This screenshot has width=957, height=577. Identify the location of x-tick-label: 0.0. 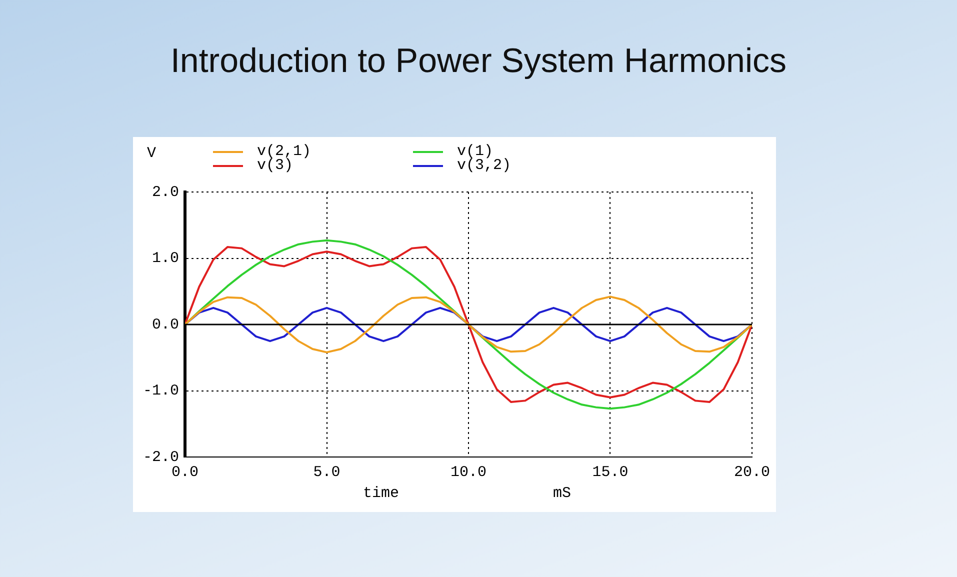
(185, 472).